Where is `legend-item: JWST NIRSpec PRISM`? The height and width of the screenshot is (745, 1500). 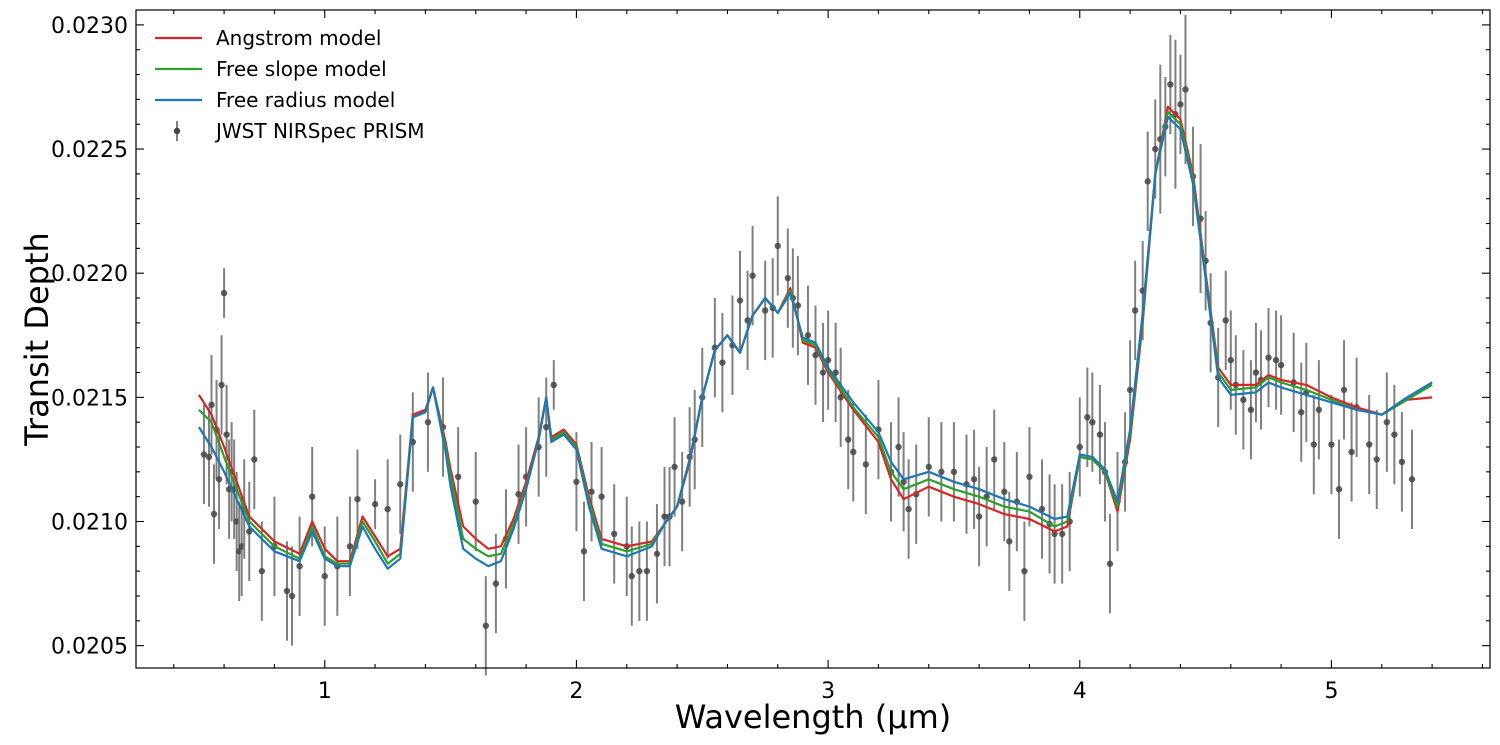 legend-item: JWST NIRSpec PRISM is located at coordinates (299, 131).